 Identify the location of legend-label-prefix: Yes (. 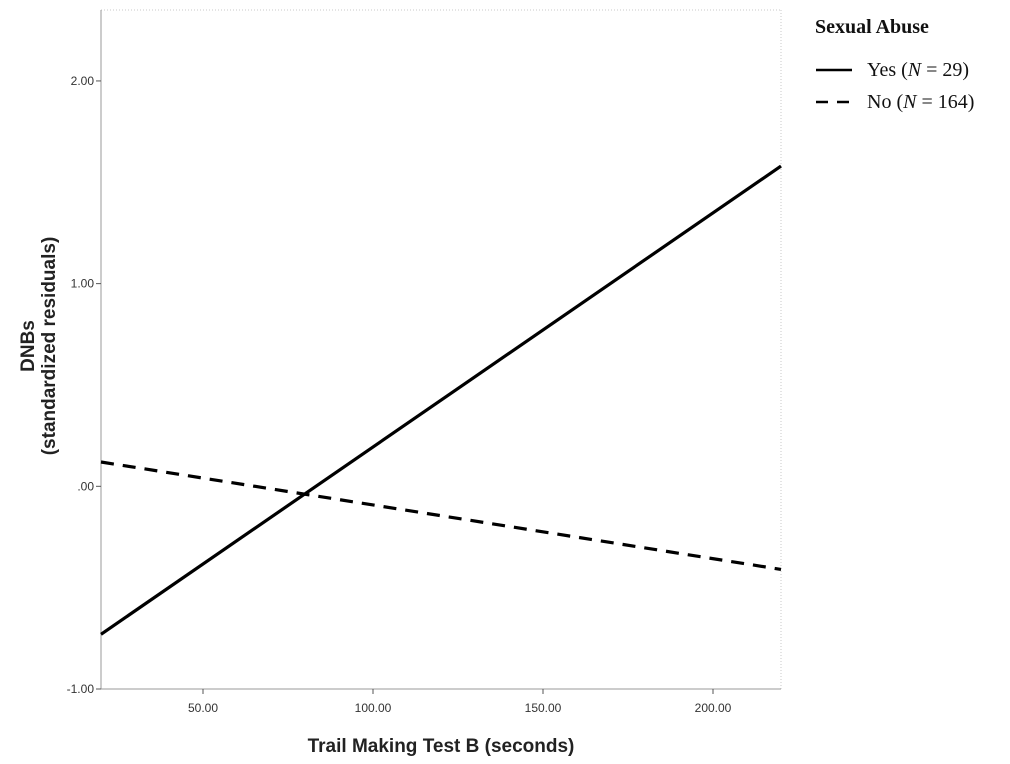
(887, 70).